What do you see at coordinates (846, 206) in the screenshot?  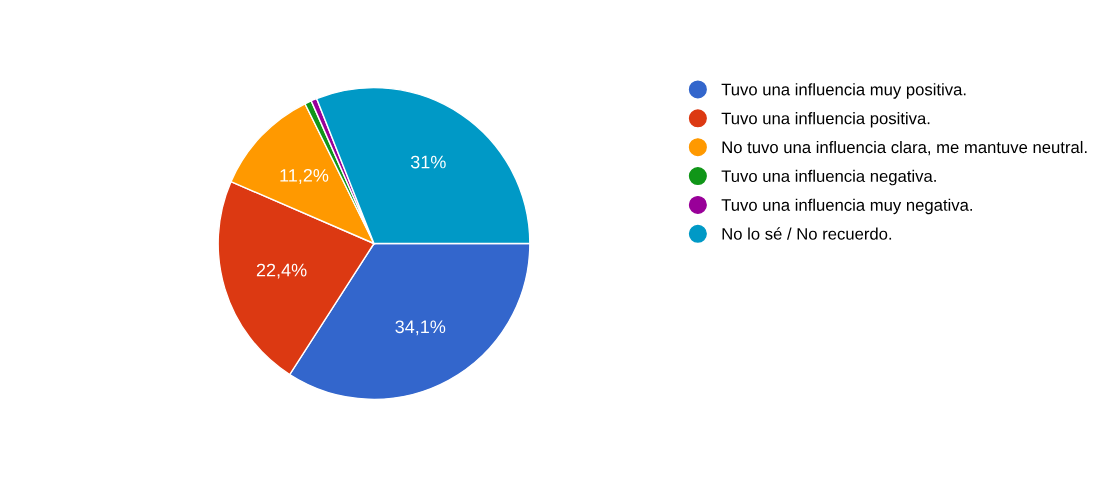 I see `legend-label: Tuvo una influencia muy negativa.` at bounding box center [846, 206].